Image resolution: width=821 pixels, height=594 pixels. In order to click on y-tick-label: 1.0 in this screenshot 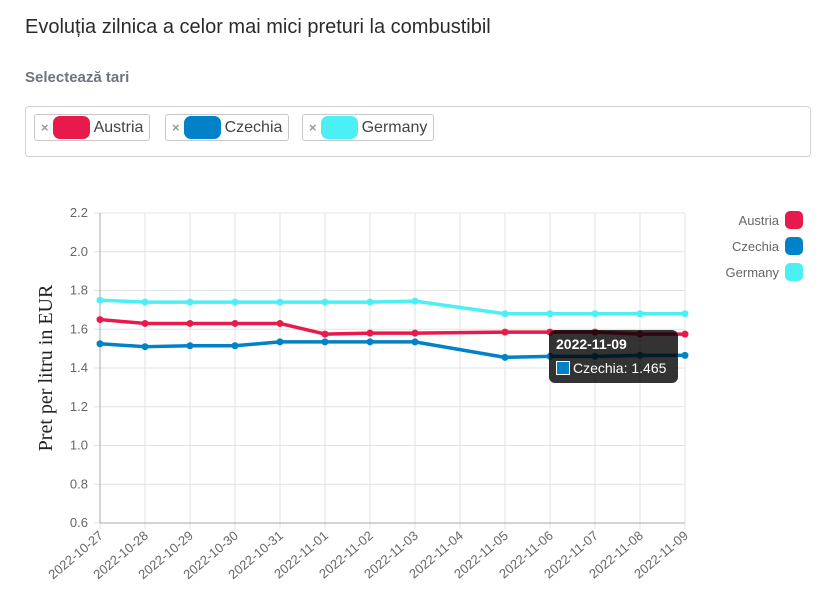, I will do `click(79, 445)`.